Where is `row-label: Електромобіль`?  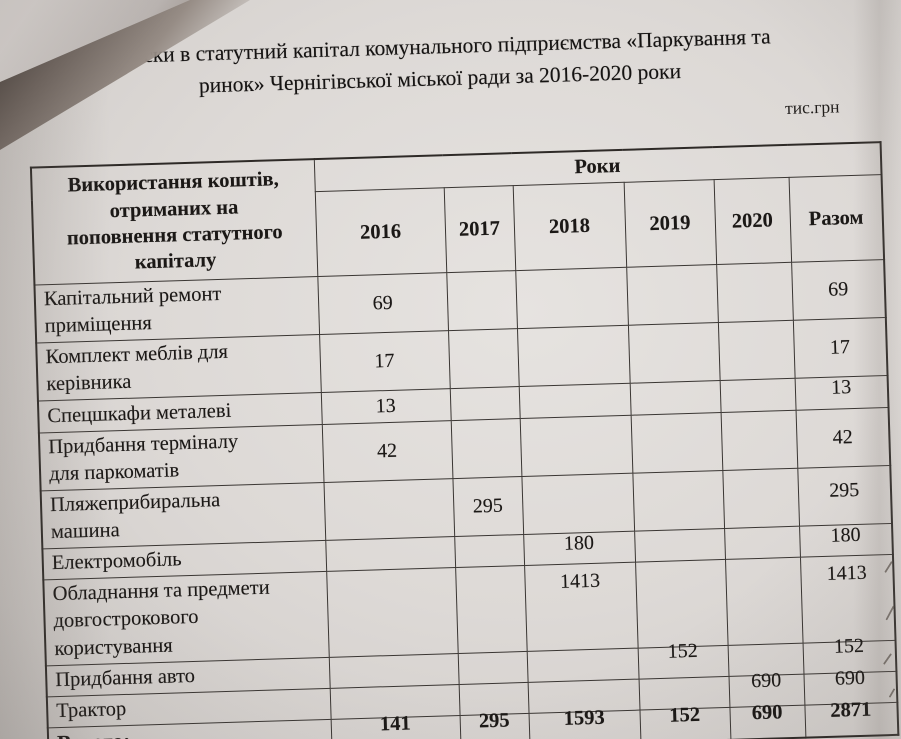 row-label: Електромобіль is located at coordinates (116, 561).